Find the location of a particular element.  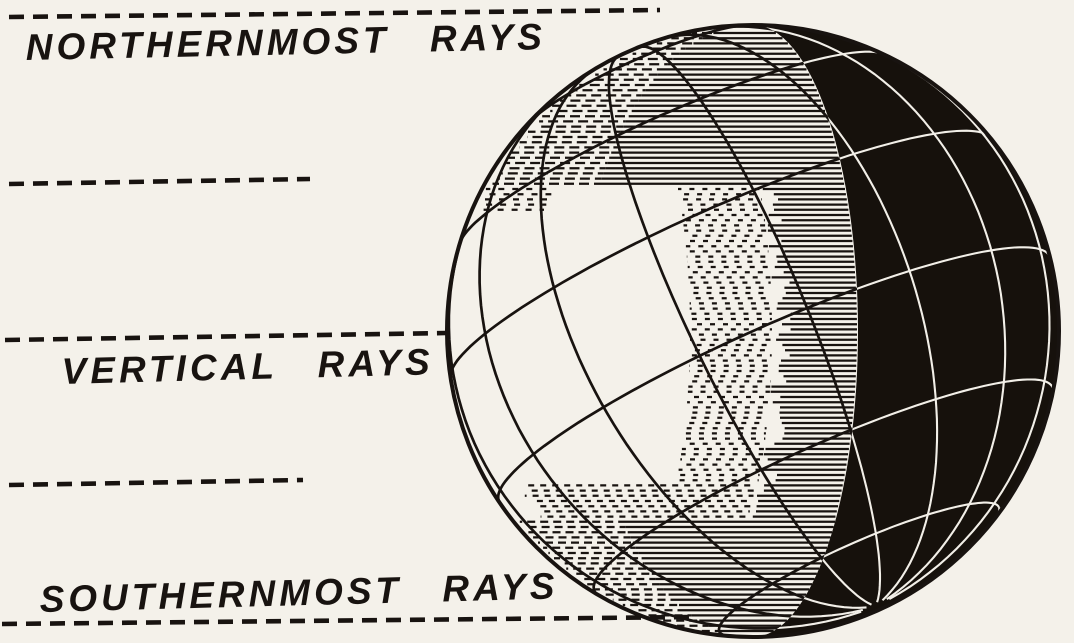

label-northernmost-rays: NORTHERNMOST RAYS is located at coordinates (285, 42).